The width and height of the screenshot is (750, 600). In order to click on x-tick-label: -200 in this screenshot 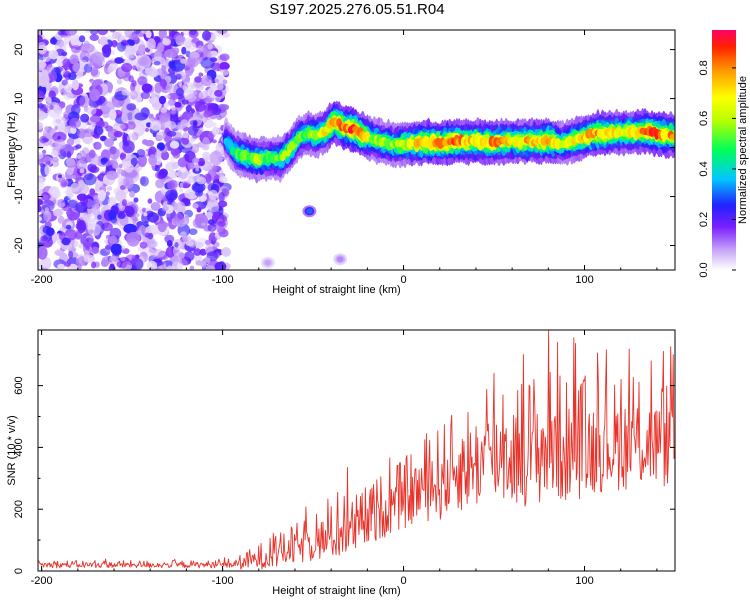, I will do `click(42, 581)`.